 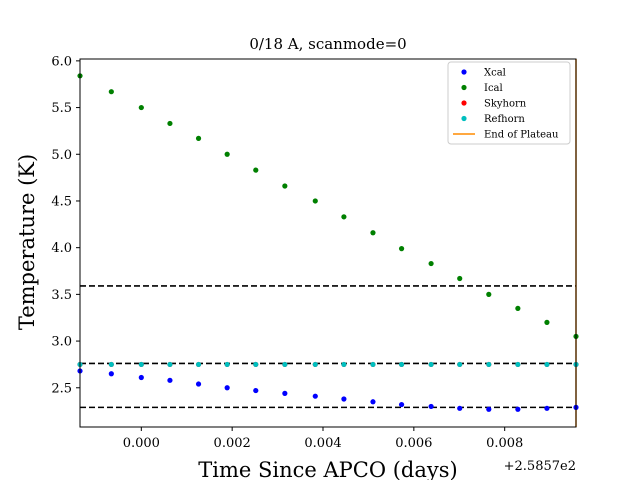 I want to click on y-axis-label: Temperature (K), so click(x=27, y=242).